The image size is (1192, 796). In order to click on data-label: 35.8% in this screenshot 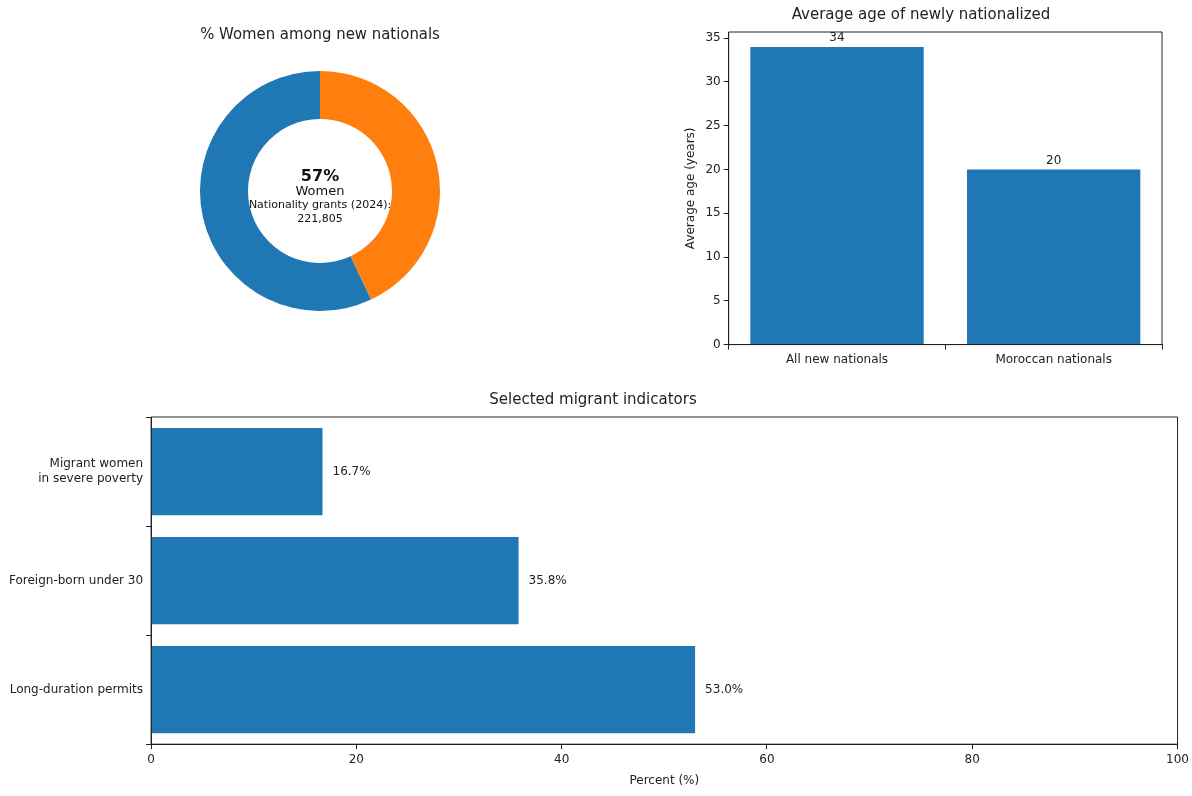, I will do `click(547, 579)`.